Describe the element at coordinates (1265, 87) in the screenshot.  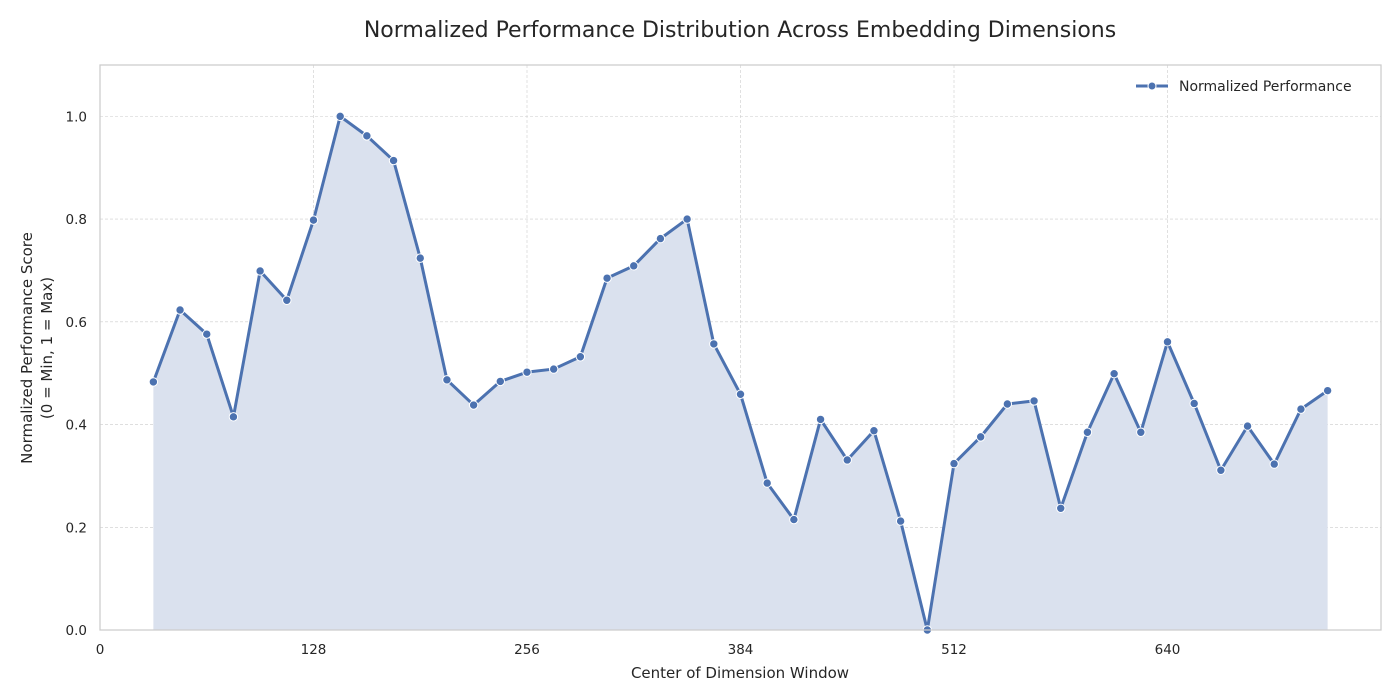
I see `legend-label: Normalized Performance` at that location.